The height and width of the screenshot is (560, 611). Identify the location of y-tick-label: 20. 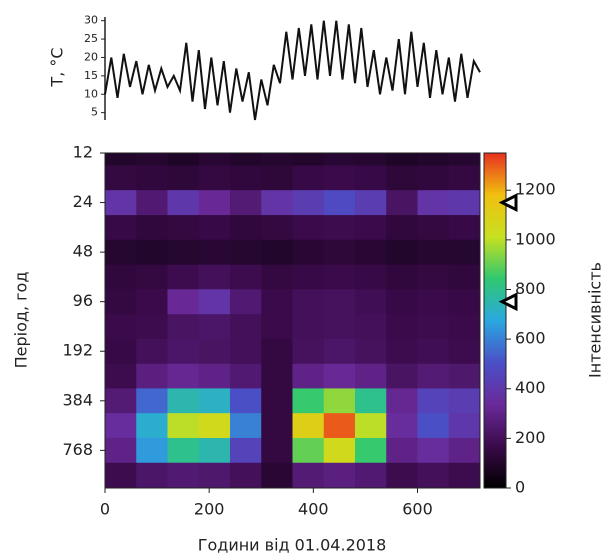
(91, 56).